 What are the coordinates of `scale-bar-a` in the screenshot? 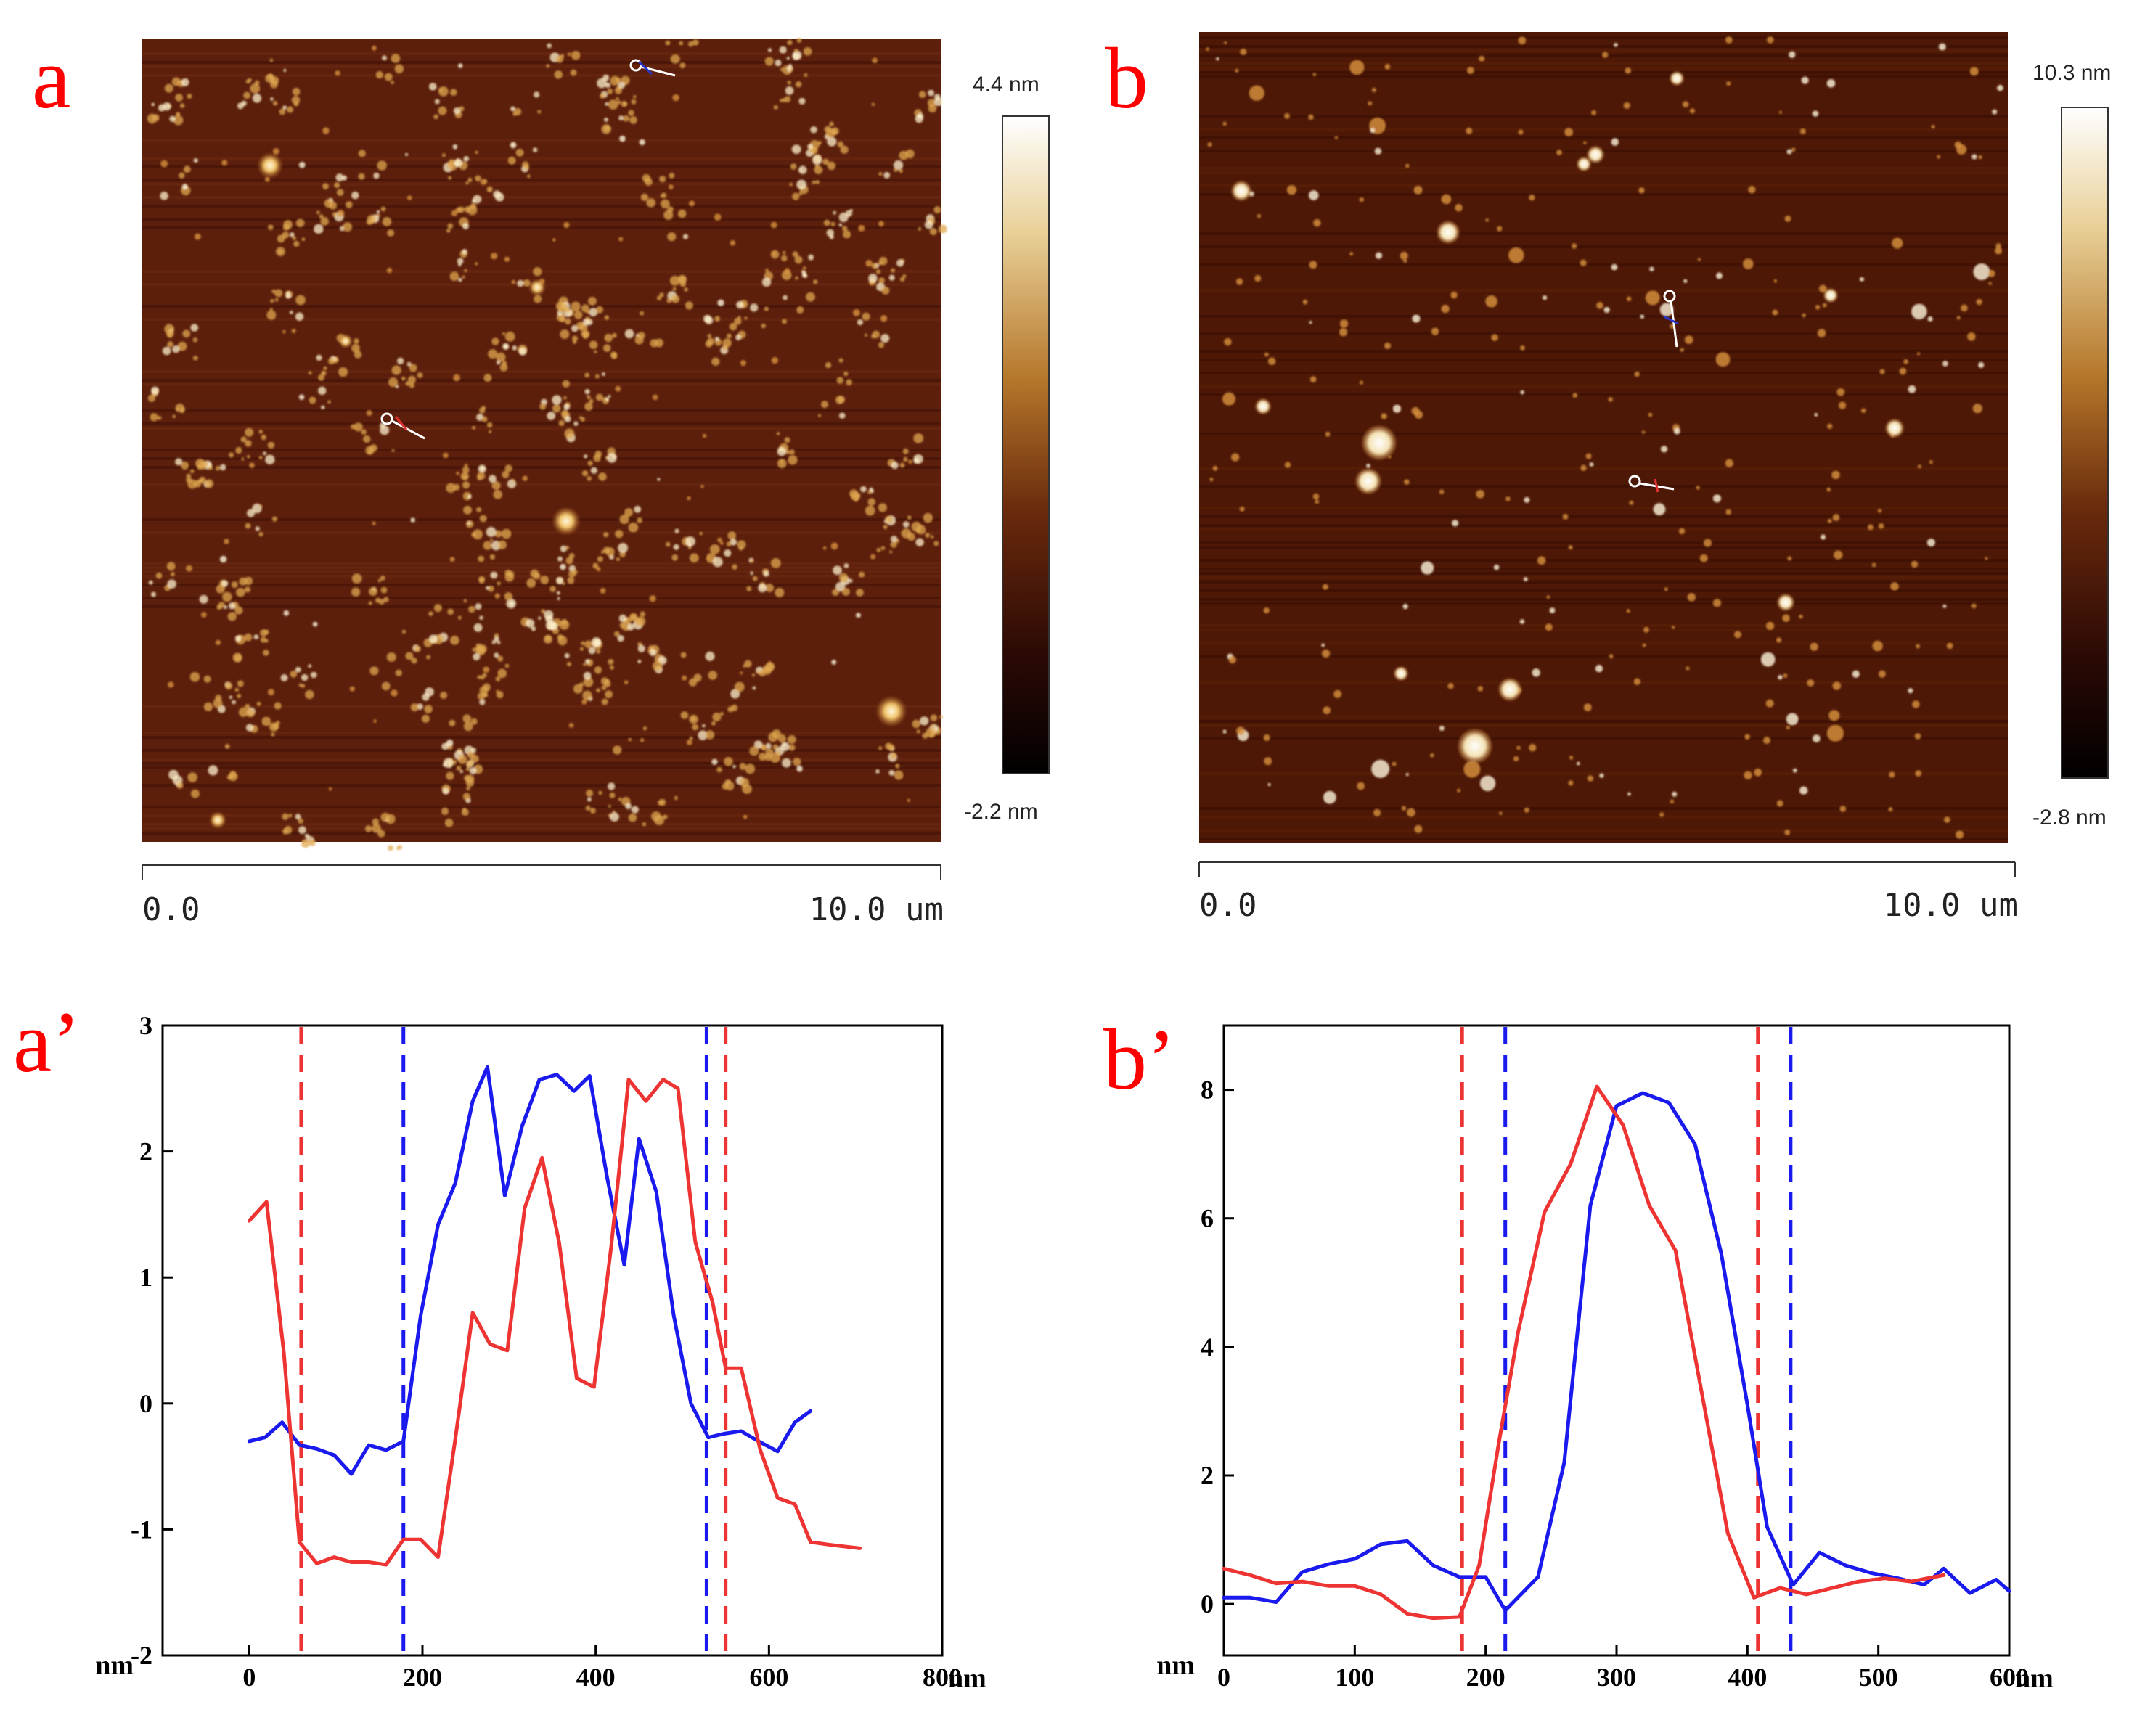 It's located at (542, 872).